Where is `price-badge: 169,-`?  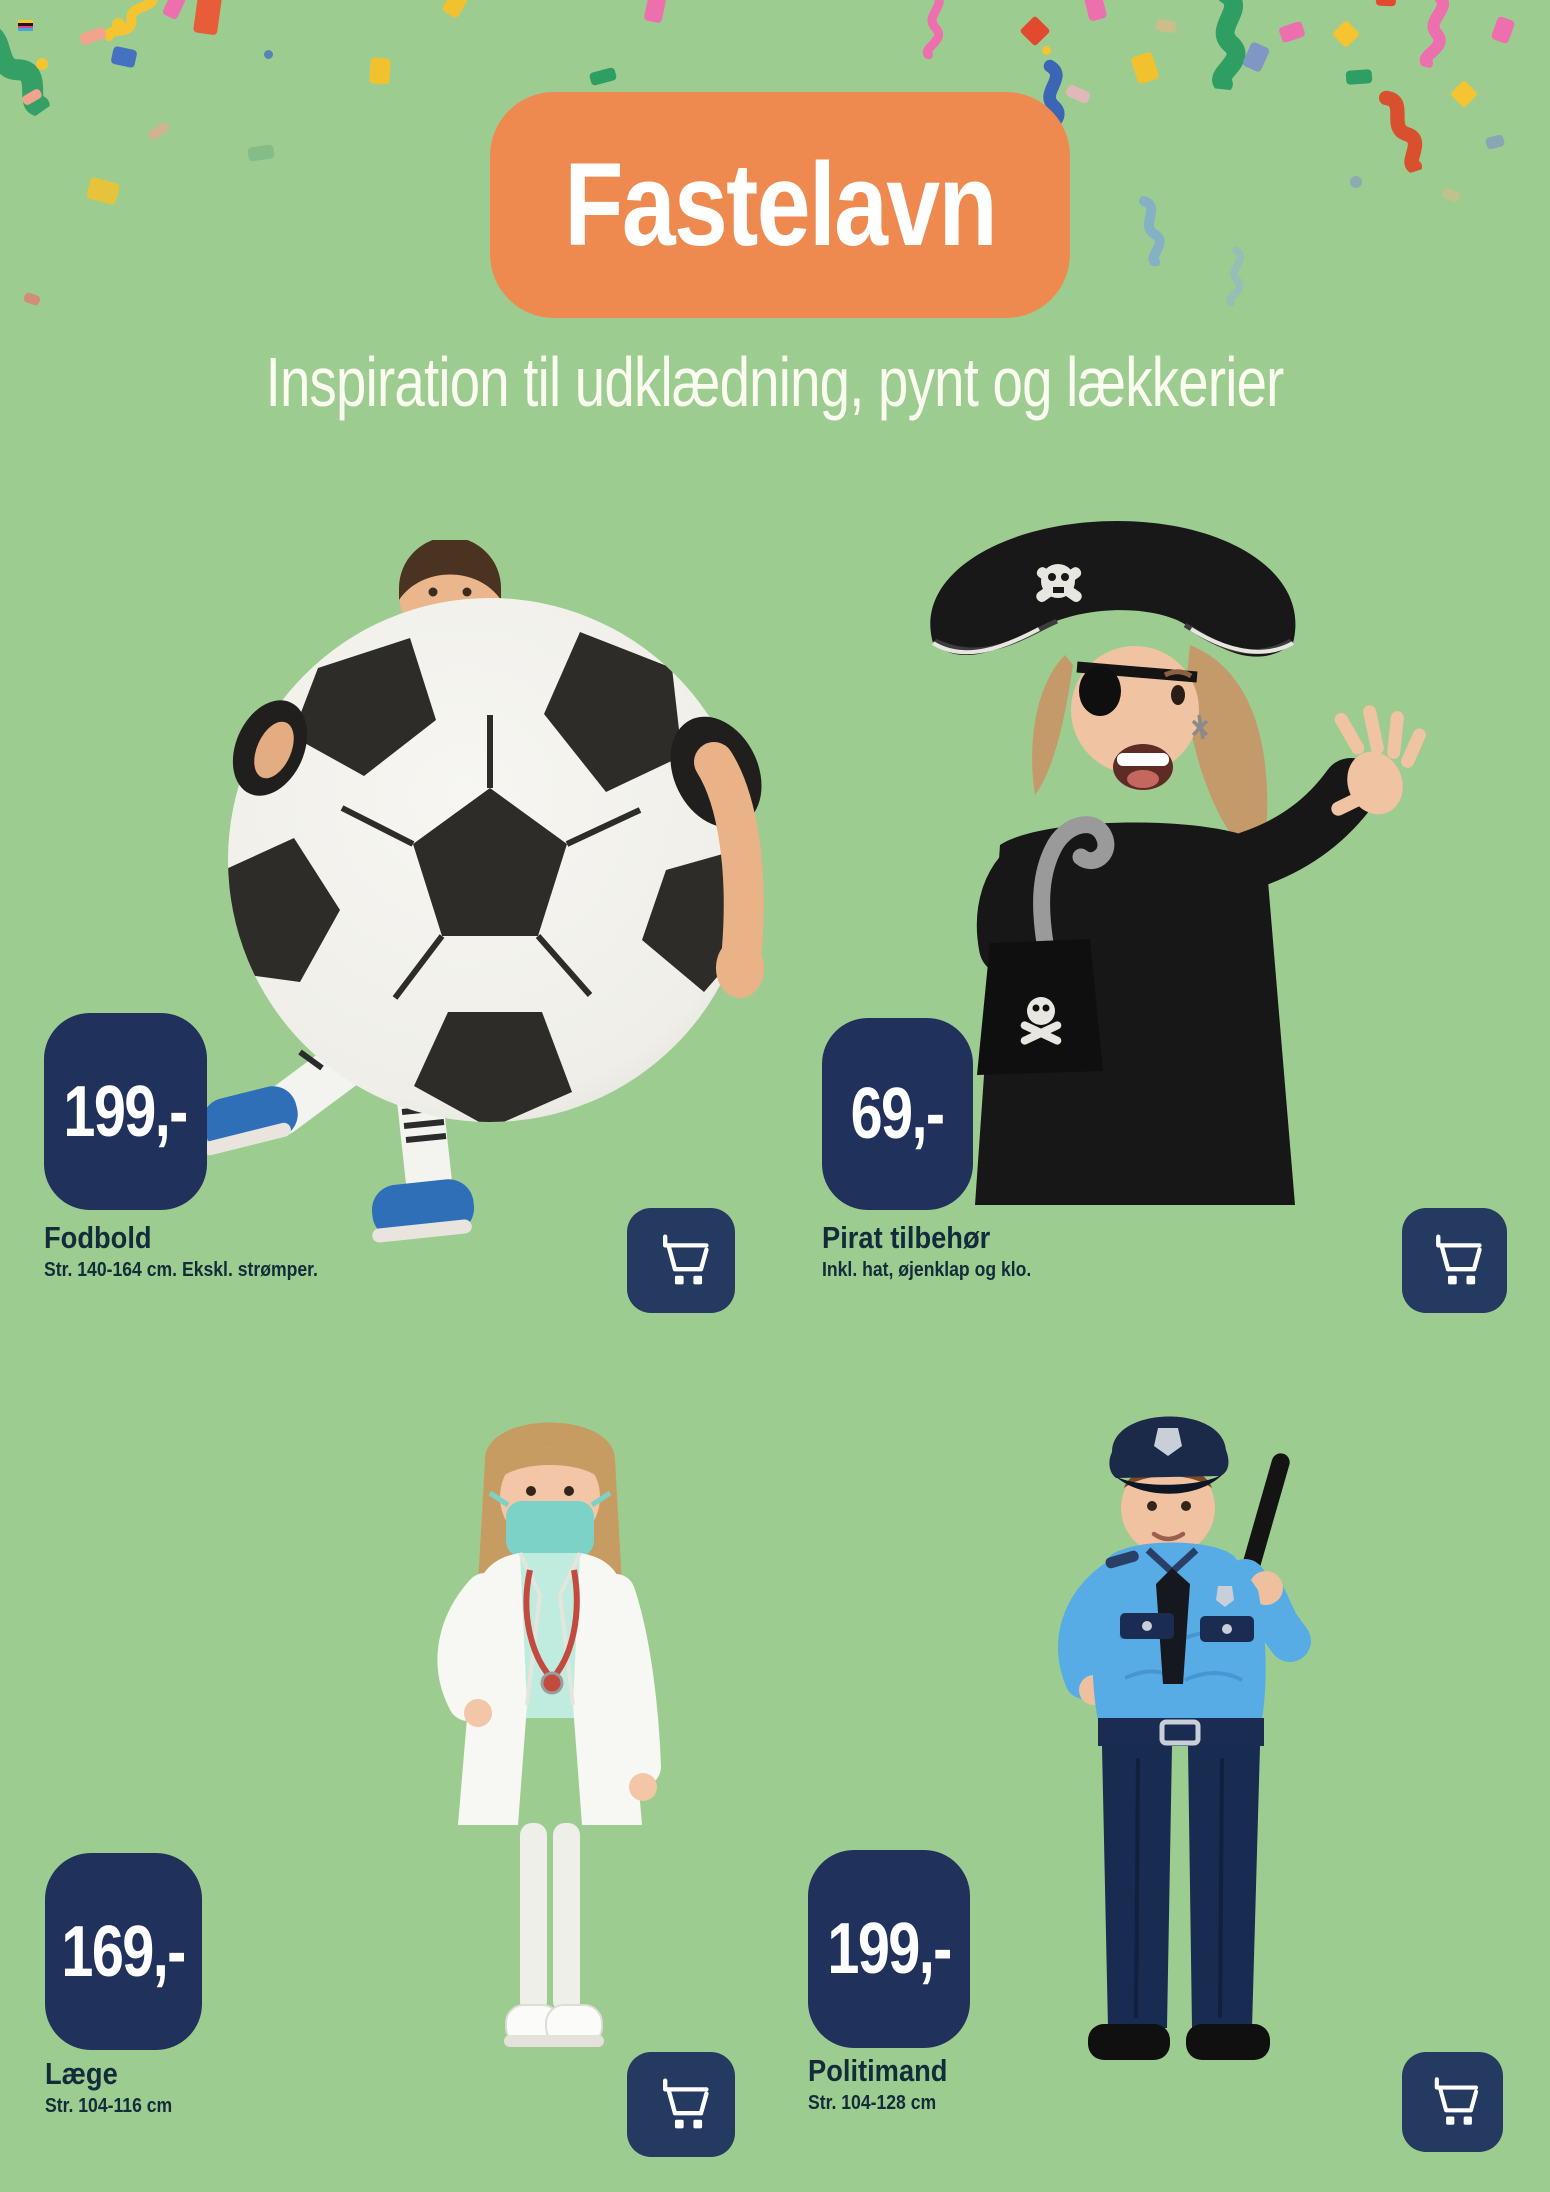 price-badge: 169,- is located at coordinates (123, 1951).